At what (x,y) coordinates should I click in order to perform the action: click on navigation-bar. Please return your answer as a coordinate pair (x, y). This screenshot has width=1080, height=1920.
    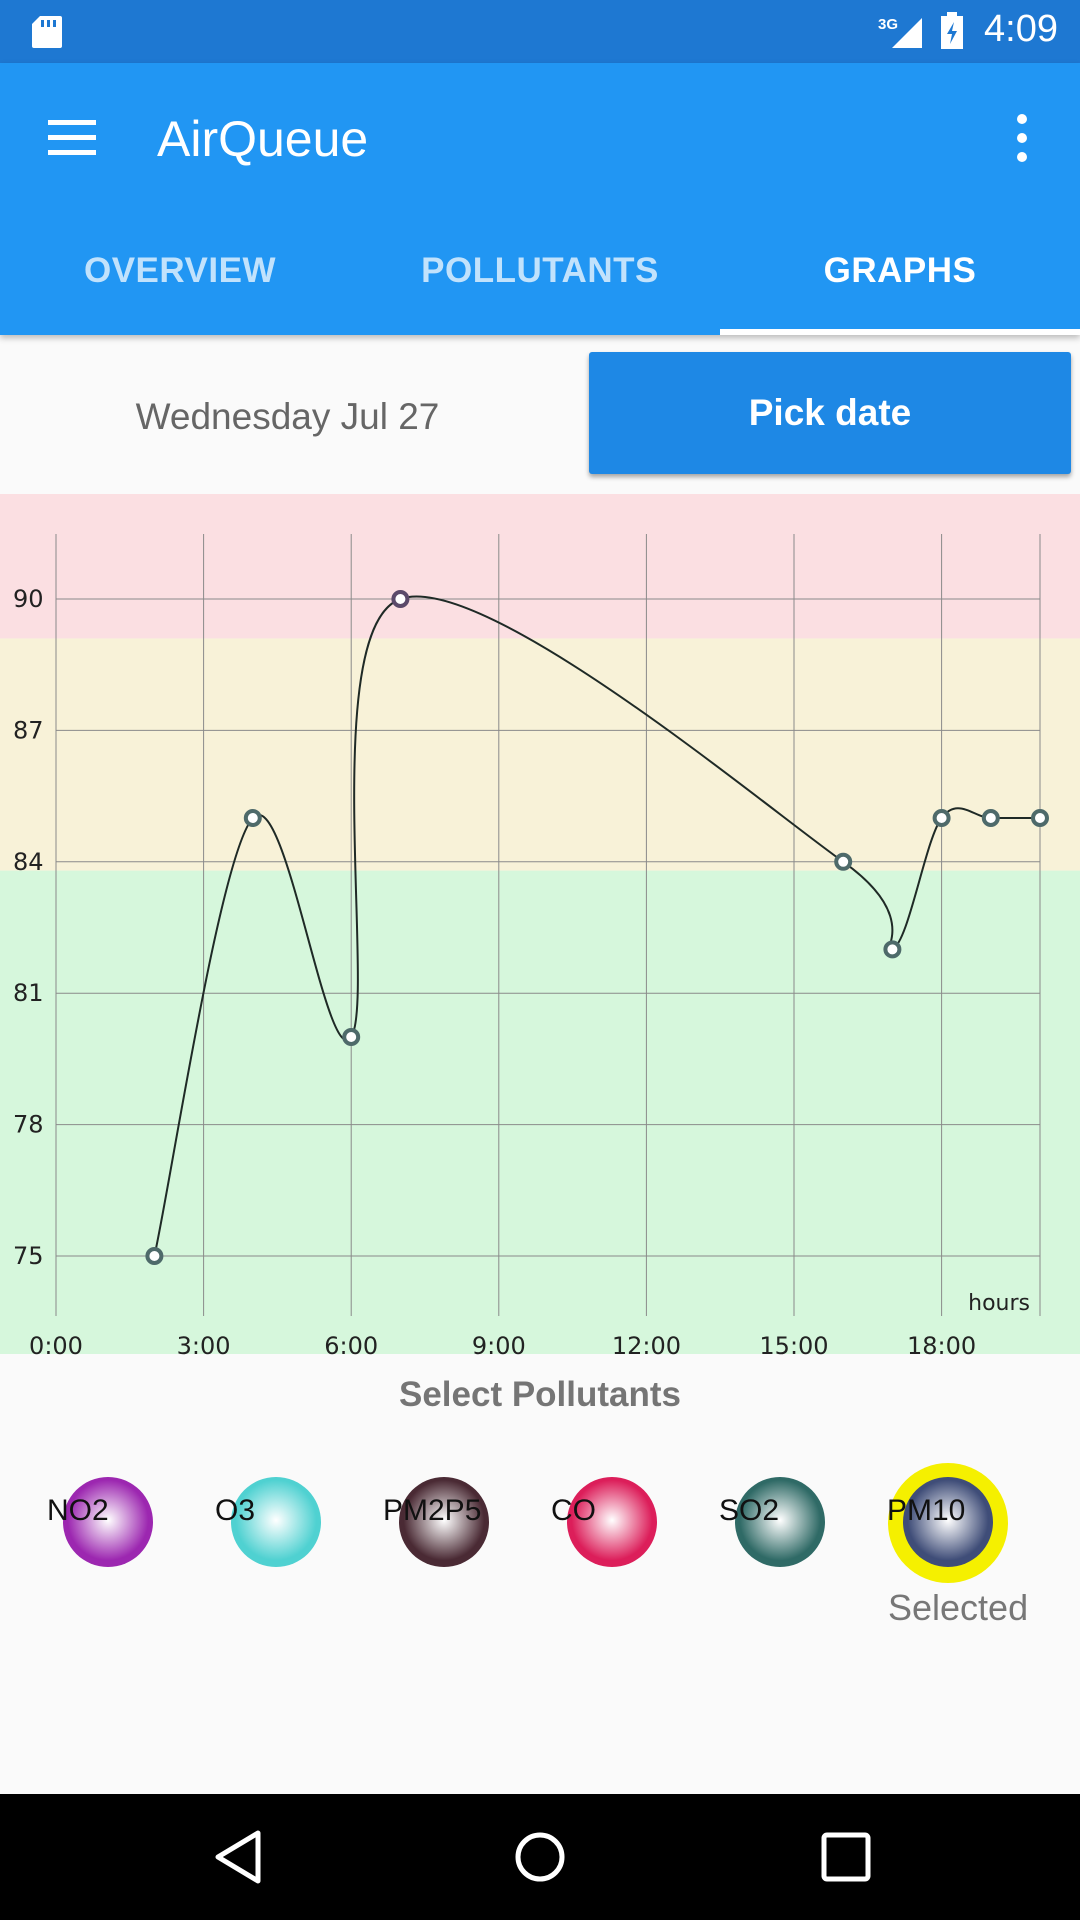
    Looking at the image, I should click on (540, 1857).